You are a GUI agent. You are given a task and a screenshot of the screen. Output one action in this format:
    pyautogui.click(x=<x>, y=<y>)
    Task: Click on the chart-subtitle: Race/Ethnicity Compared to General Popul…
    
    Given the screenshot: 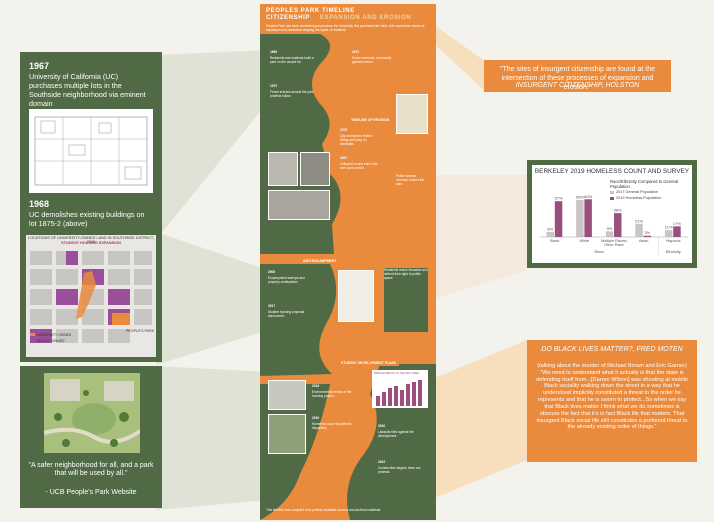 What is the action you would take?
    pyautogui.click(x=644, y=184)
    